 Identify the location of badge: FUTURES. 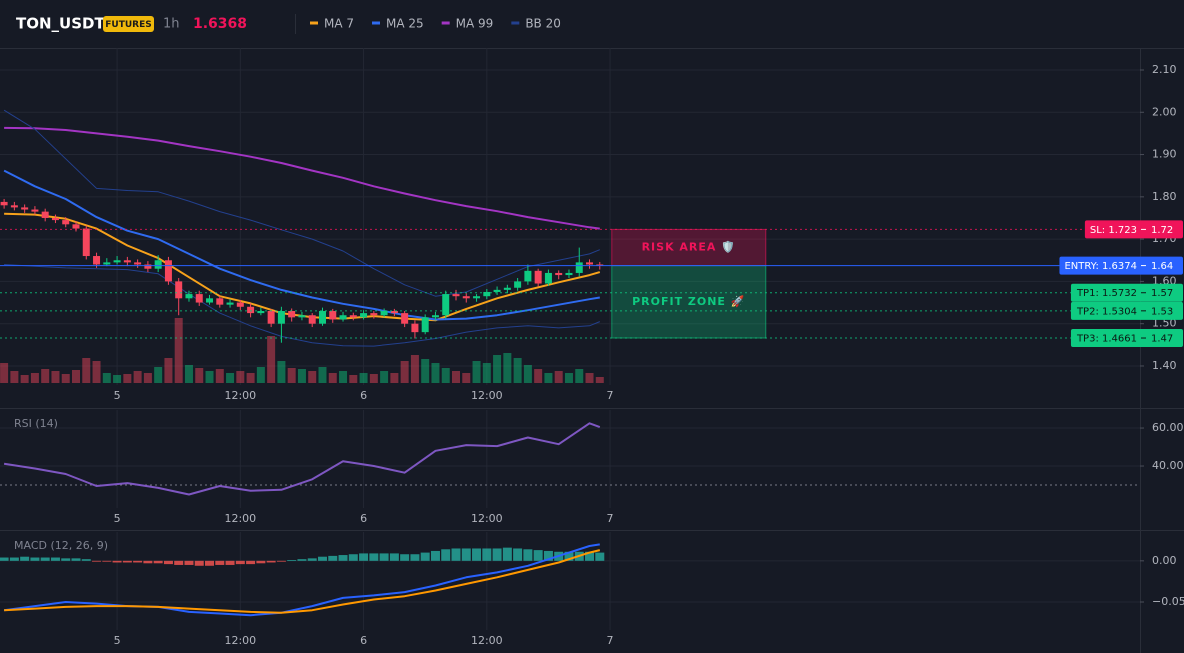
(128, 25).